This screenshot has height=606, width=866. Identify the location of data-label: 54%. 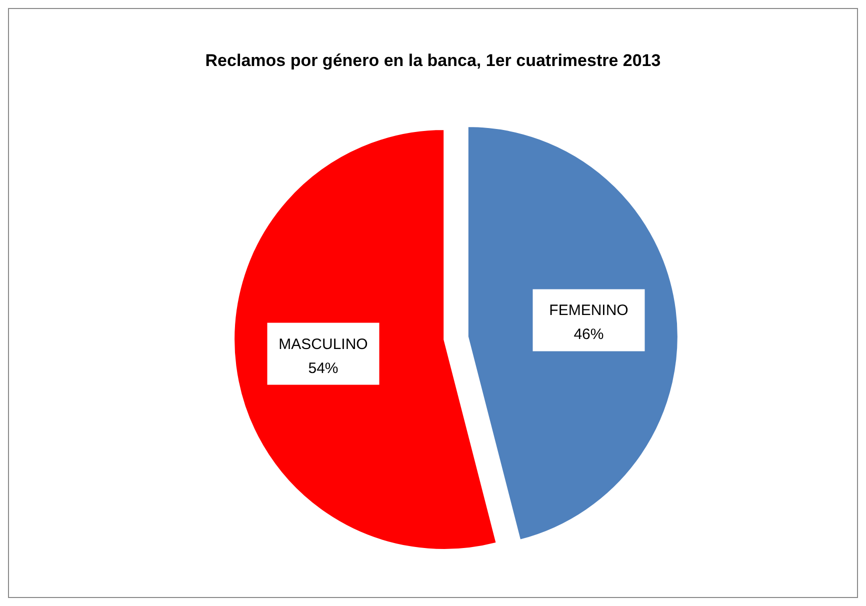
(323, 368).